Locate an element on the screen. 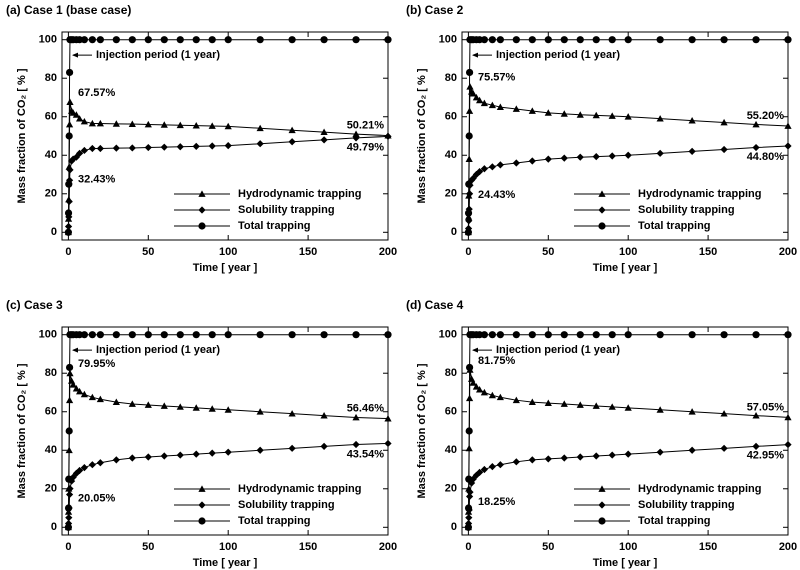 The height and width of the screenshot is (570, 800). annotation: 81.75% is located at coordinates (497, 361).